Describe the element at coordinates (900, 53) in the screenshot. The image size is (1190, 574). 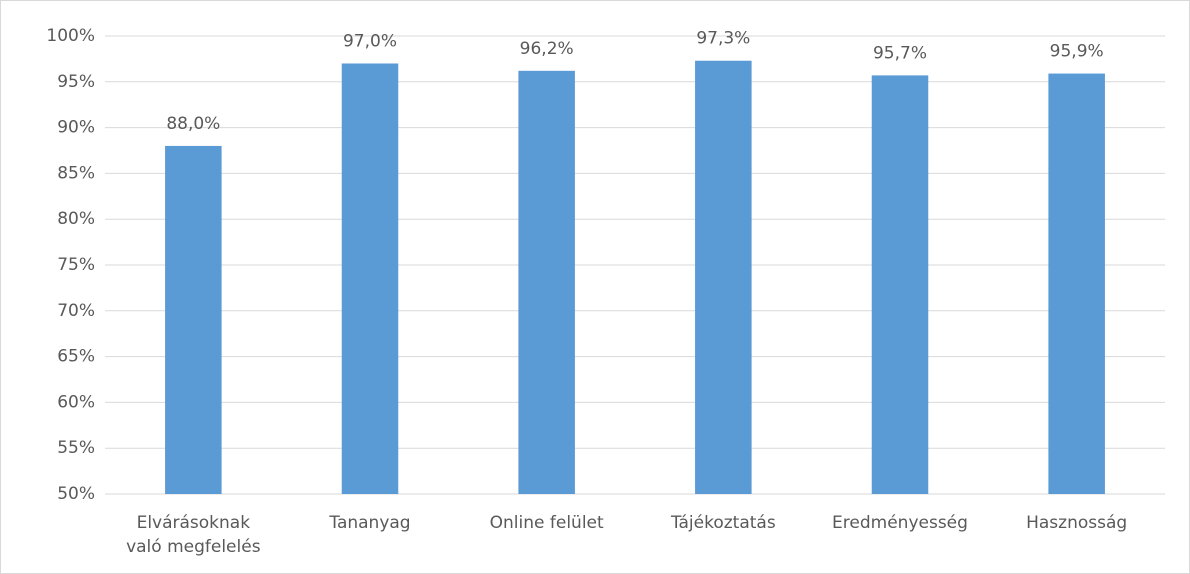
I see `data-label: 95,7%` at that location.